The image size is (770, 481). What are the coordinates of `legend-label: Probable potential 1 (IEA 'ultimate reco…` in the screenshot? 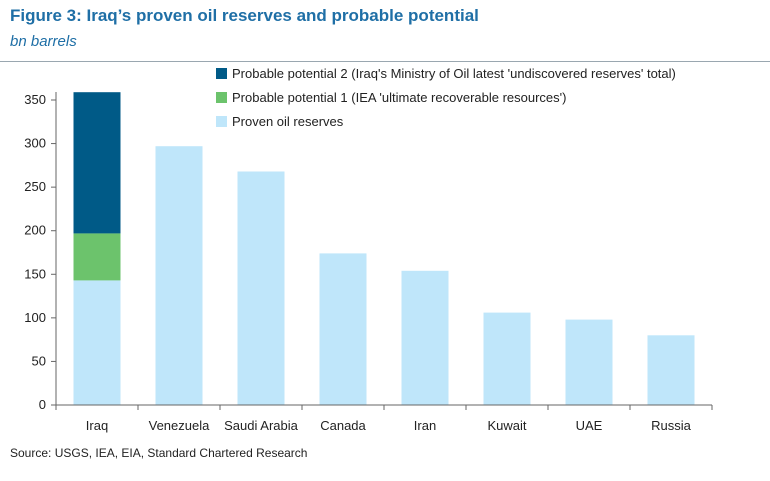 It's located at (399, 97).